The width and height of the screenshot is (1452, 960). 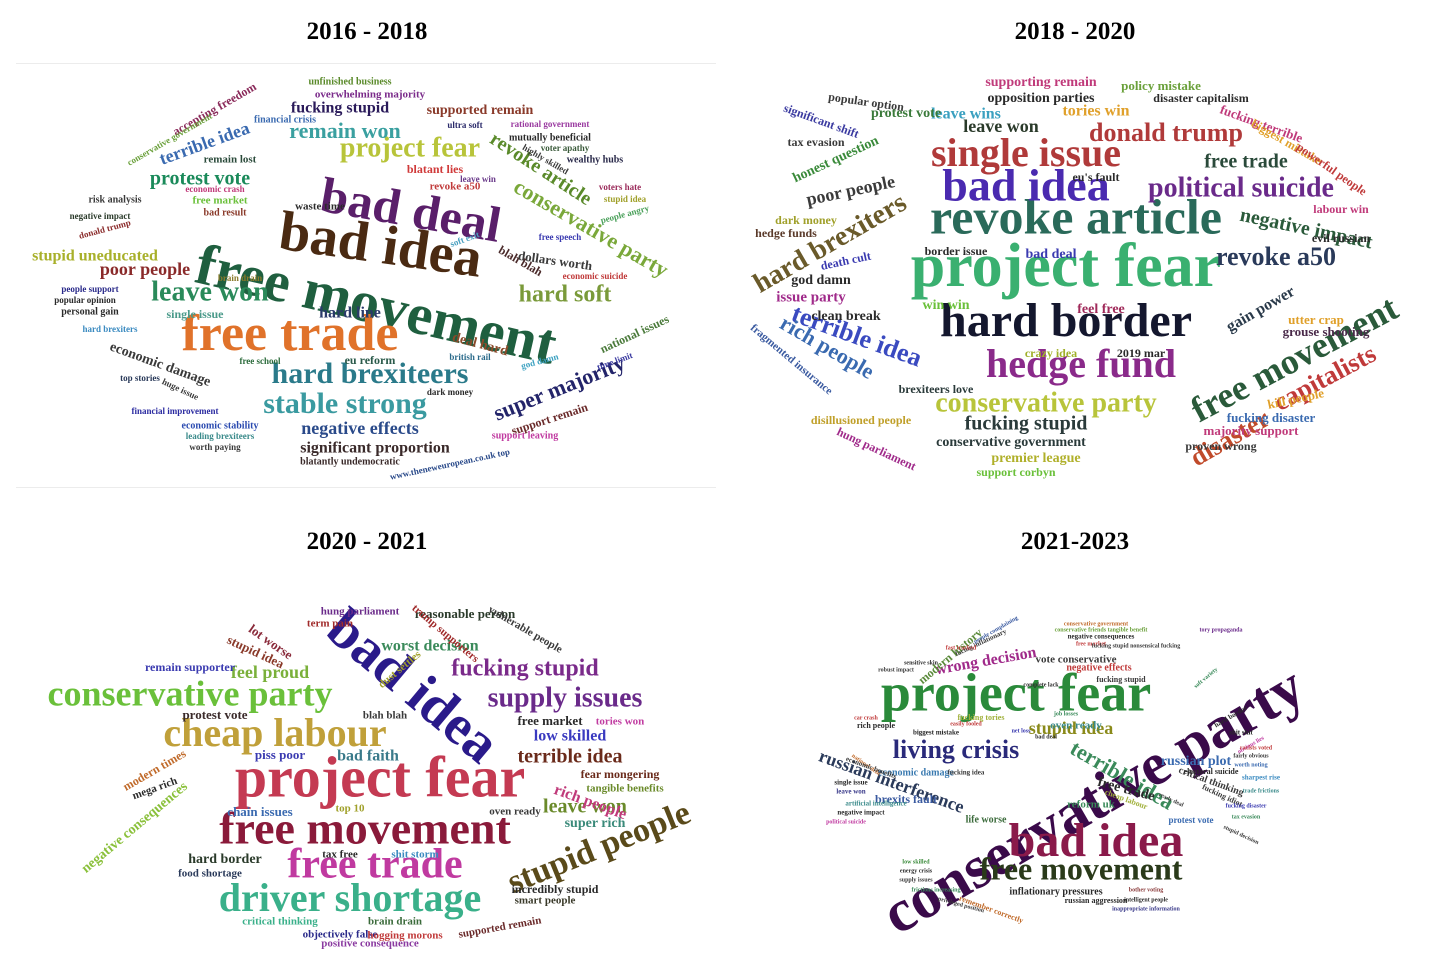 What do you see at coordinates (570, 757) in the screenshot?
I see `word-terrible-idea: terrible idea` at bounding box center [570, 757].